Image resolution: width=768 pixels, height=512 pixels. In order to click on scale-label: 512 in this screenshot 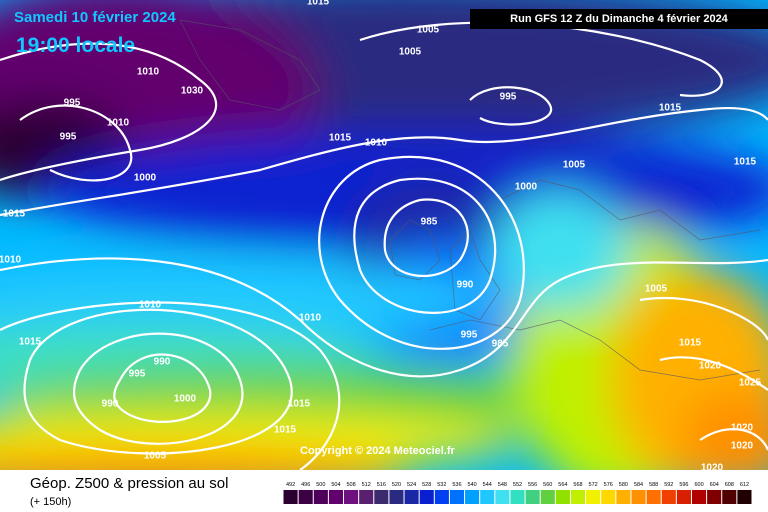, I will do `click(366, 485)`.